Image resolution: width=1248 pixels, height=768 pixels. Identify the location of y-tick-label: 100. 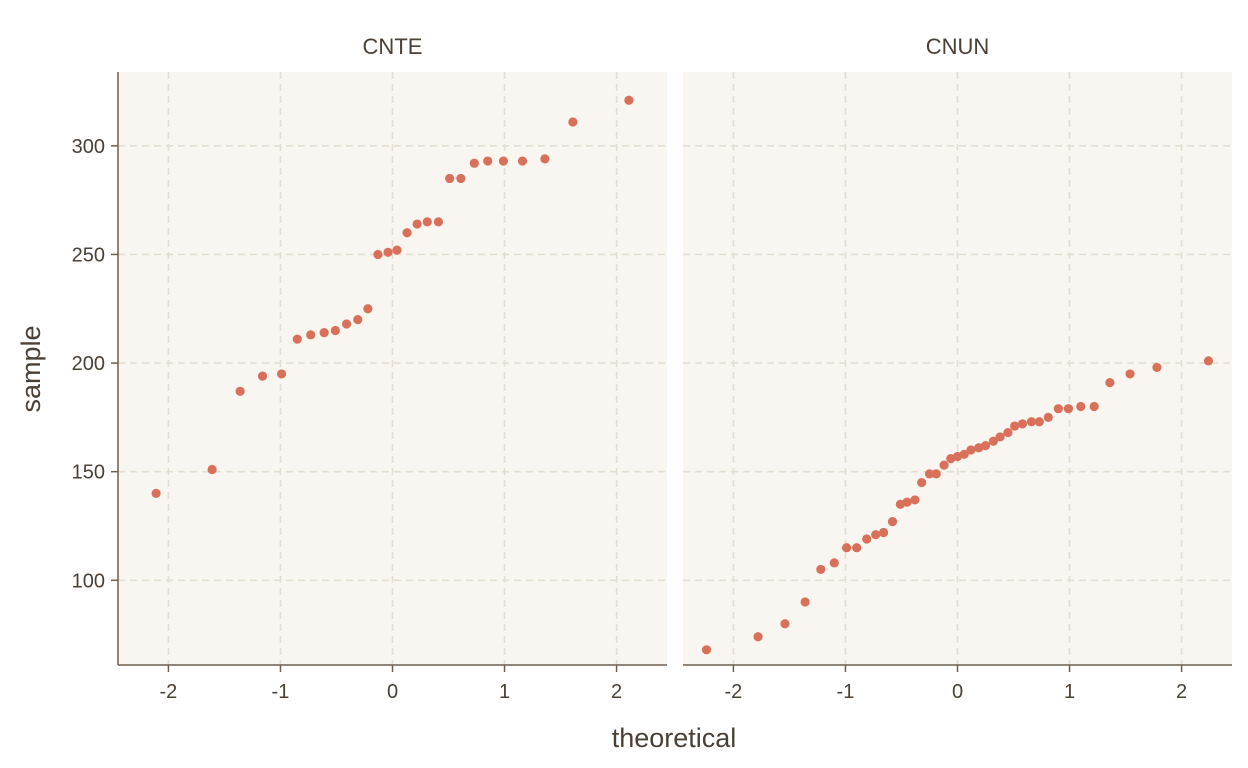
(88, 581).